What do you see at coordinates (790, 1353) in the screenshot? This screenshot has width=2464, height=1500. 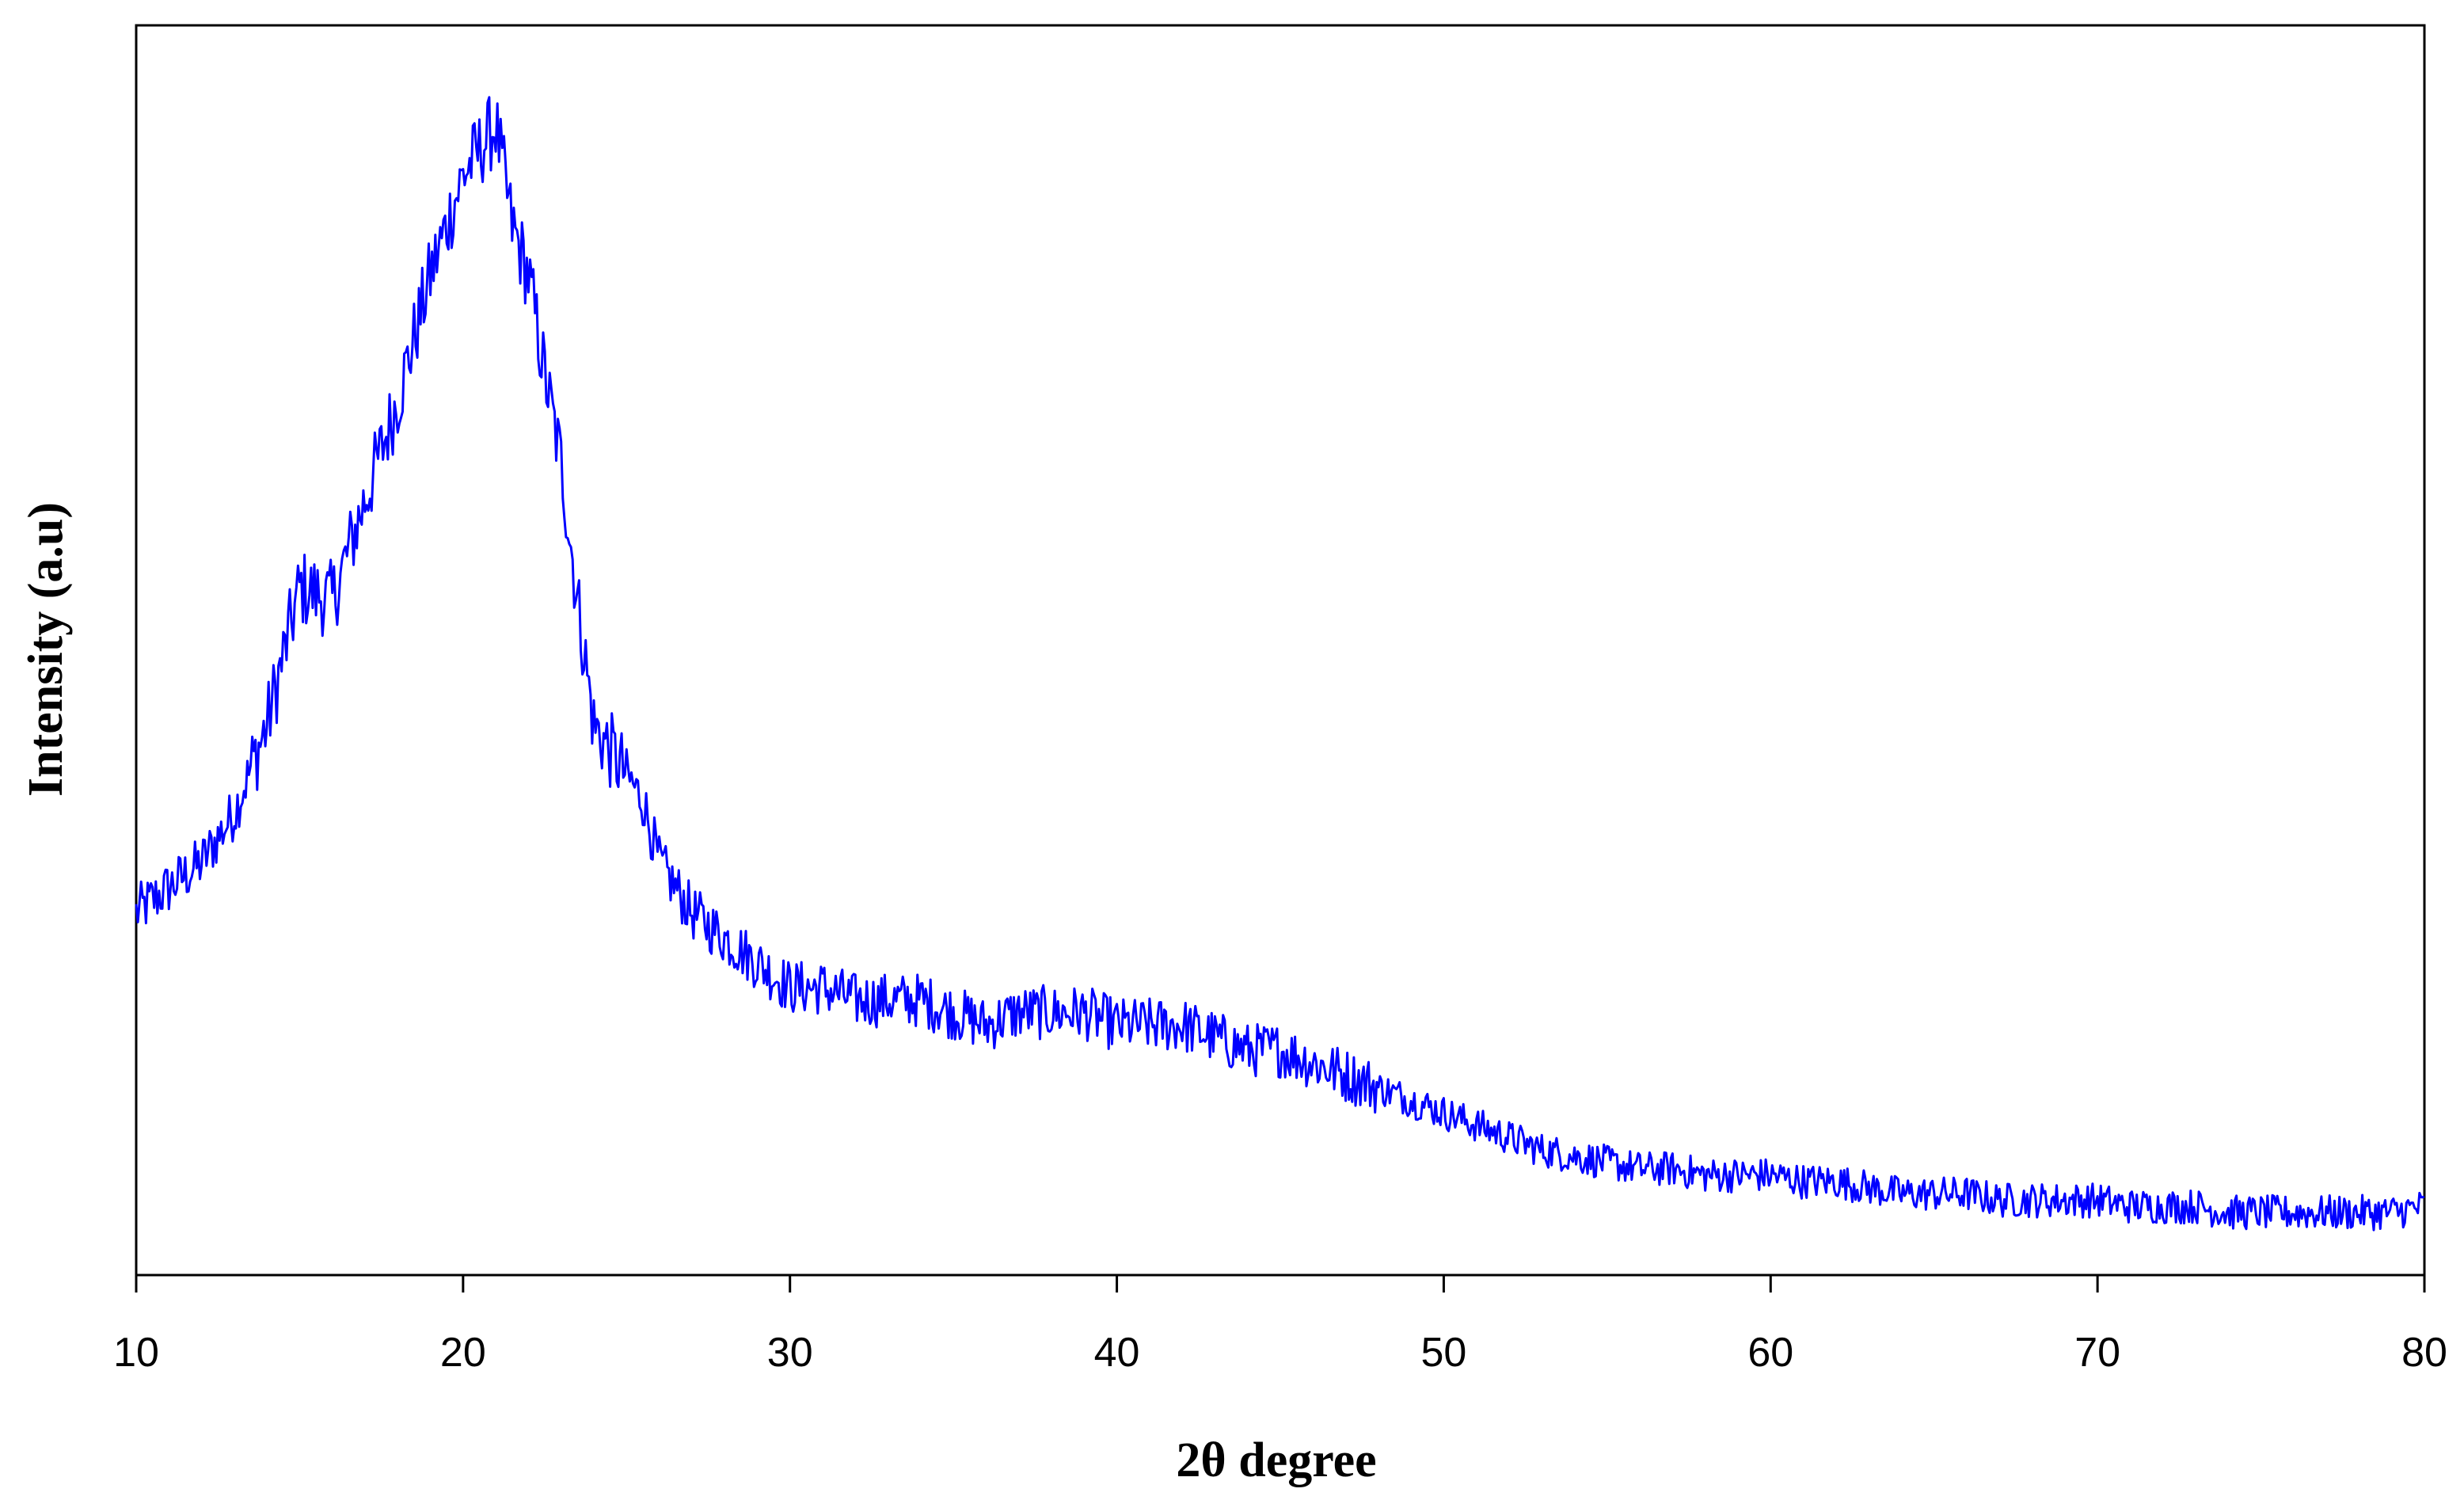 I see `x-tick-label: 30` at bounding box center [790, 1353].